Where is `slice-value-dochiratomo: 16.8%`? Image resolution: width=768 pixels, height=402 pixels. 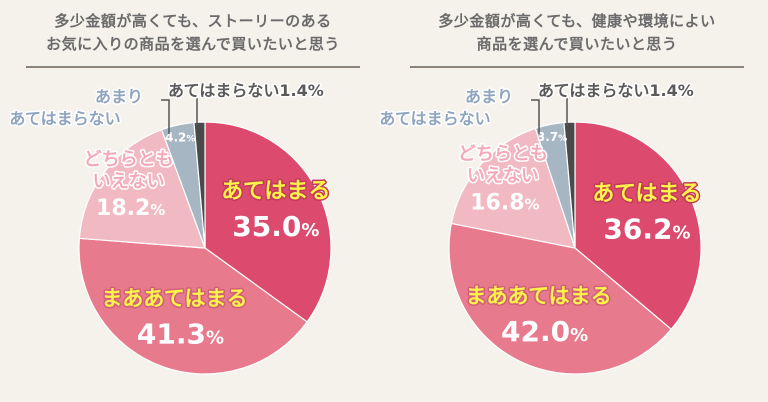
slice-value-dochiratomo: 16.8% is located at coordinates (504, 203).